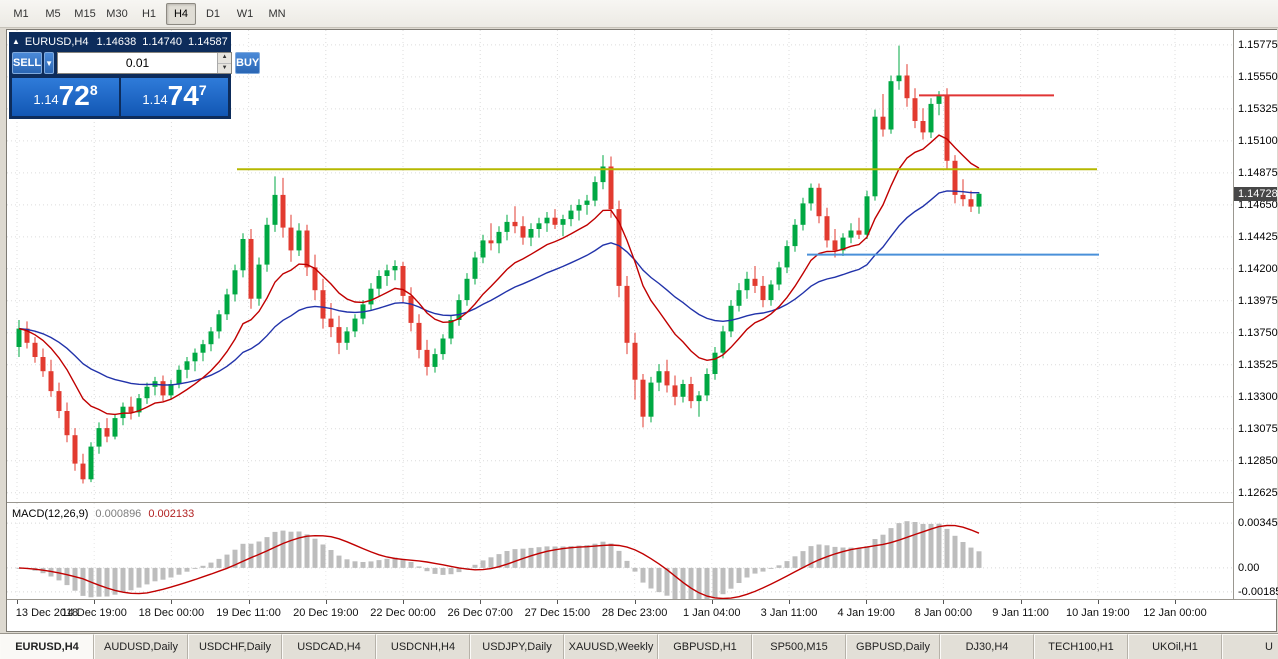  What do you see at coordinates (987, 646) in the screenshot?
I see `chart-tab-dj30-h4: DJ30,H4` at bounding box center [987, 646].